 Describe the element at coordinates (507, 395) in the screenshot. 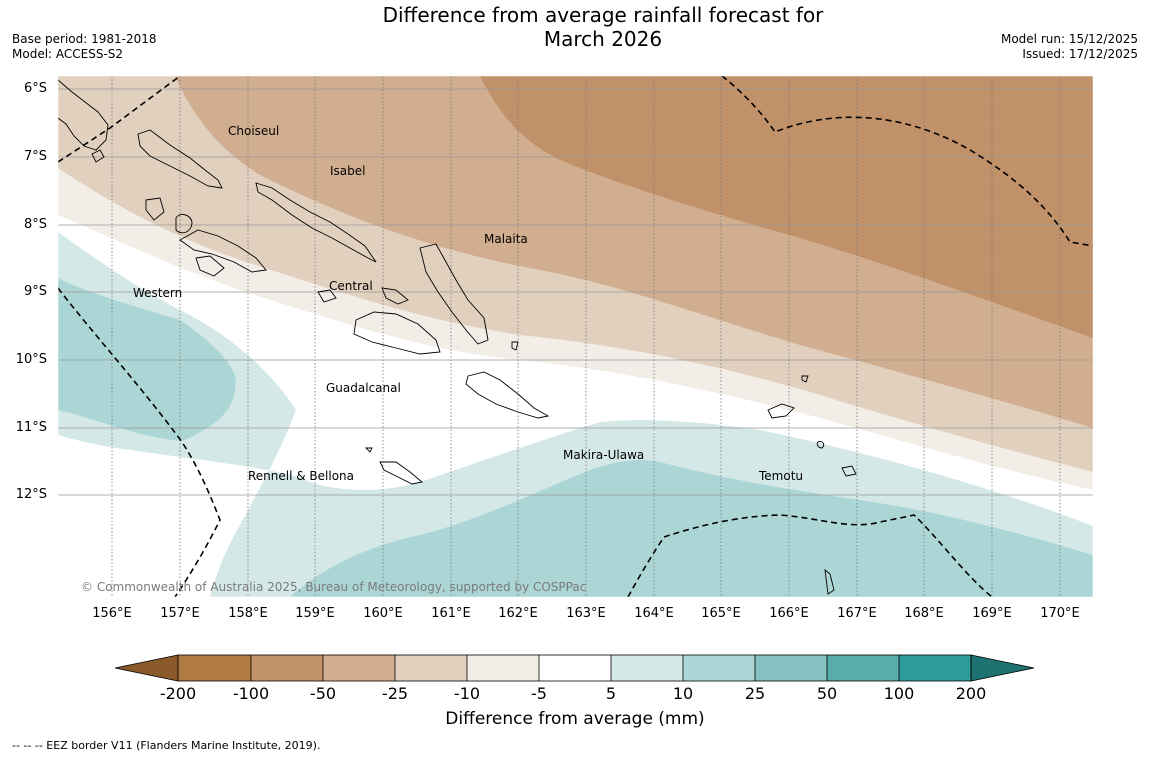

I see `island-makira` at that location.